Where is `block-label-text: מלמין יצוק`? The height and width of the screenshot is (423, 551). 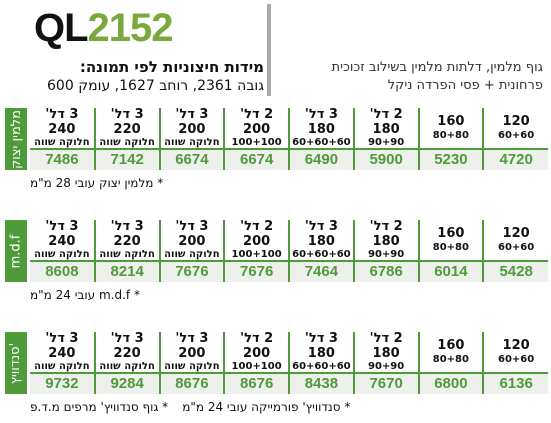
block-label-text: מלמין יצוק is located at coordinates (16, 139).